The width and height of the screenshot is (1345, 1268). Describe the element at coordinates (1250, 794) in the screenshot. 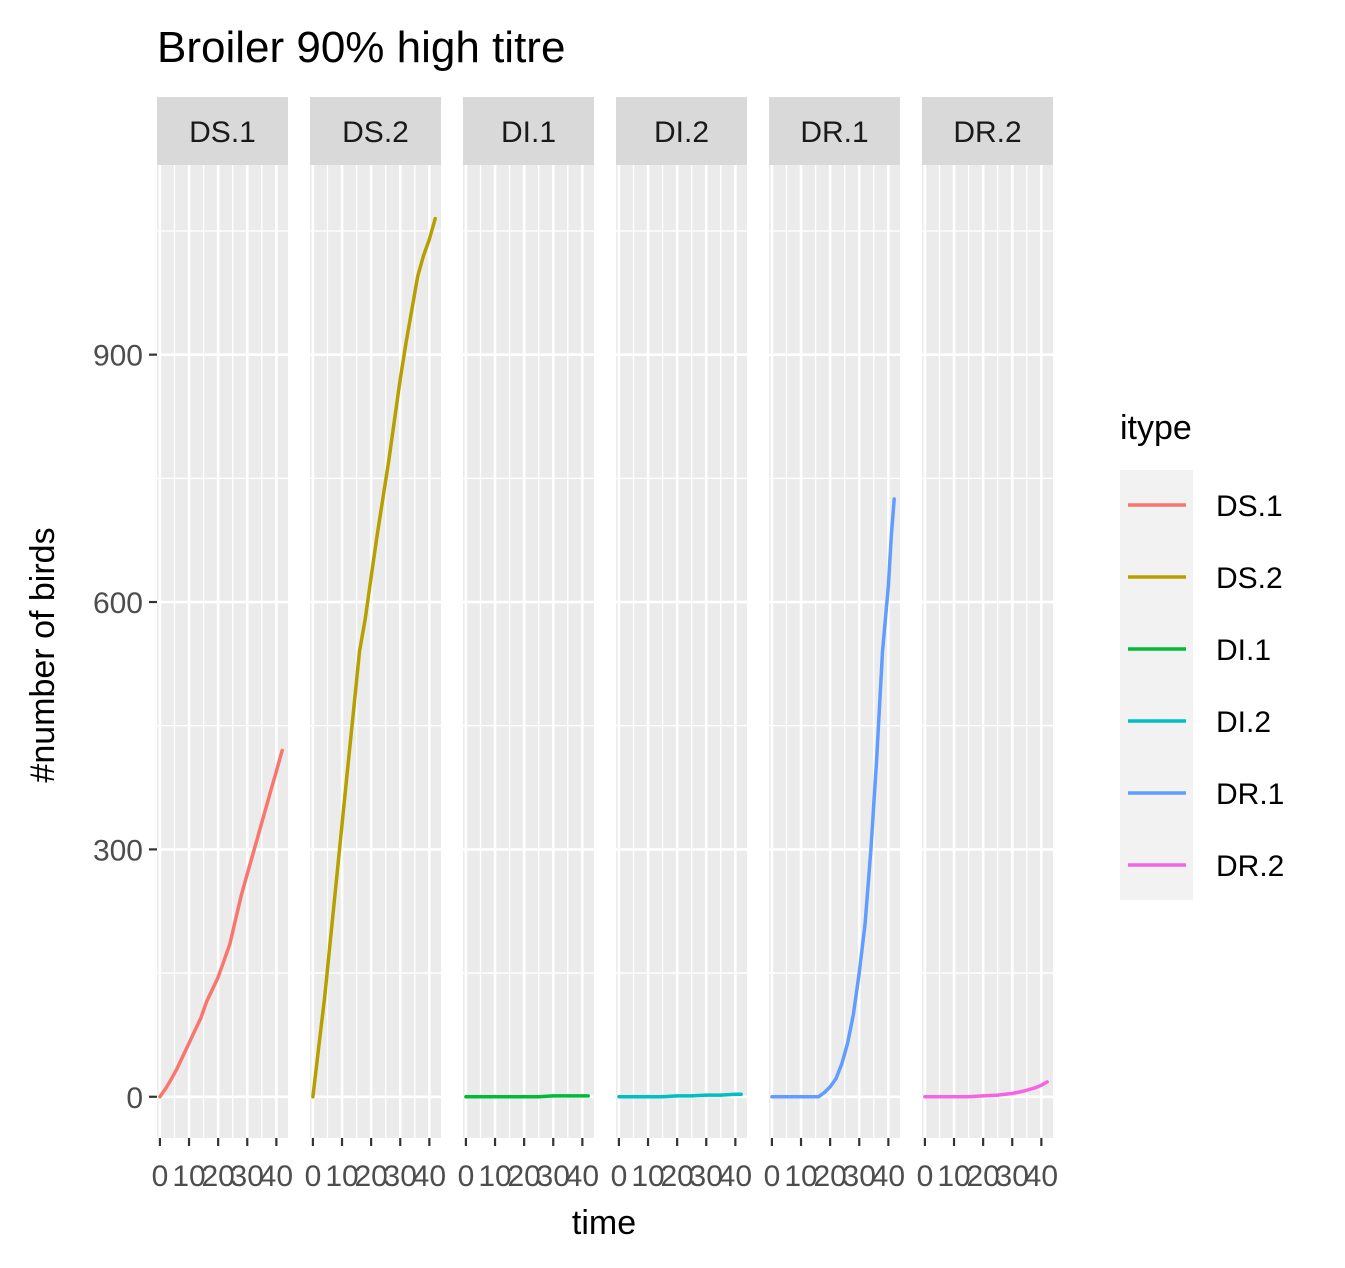

I see `legend-label: DR.1` at that location.